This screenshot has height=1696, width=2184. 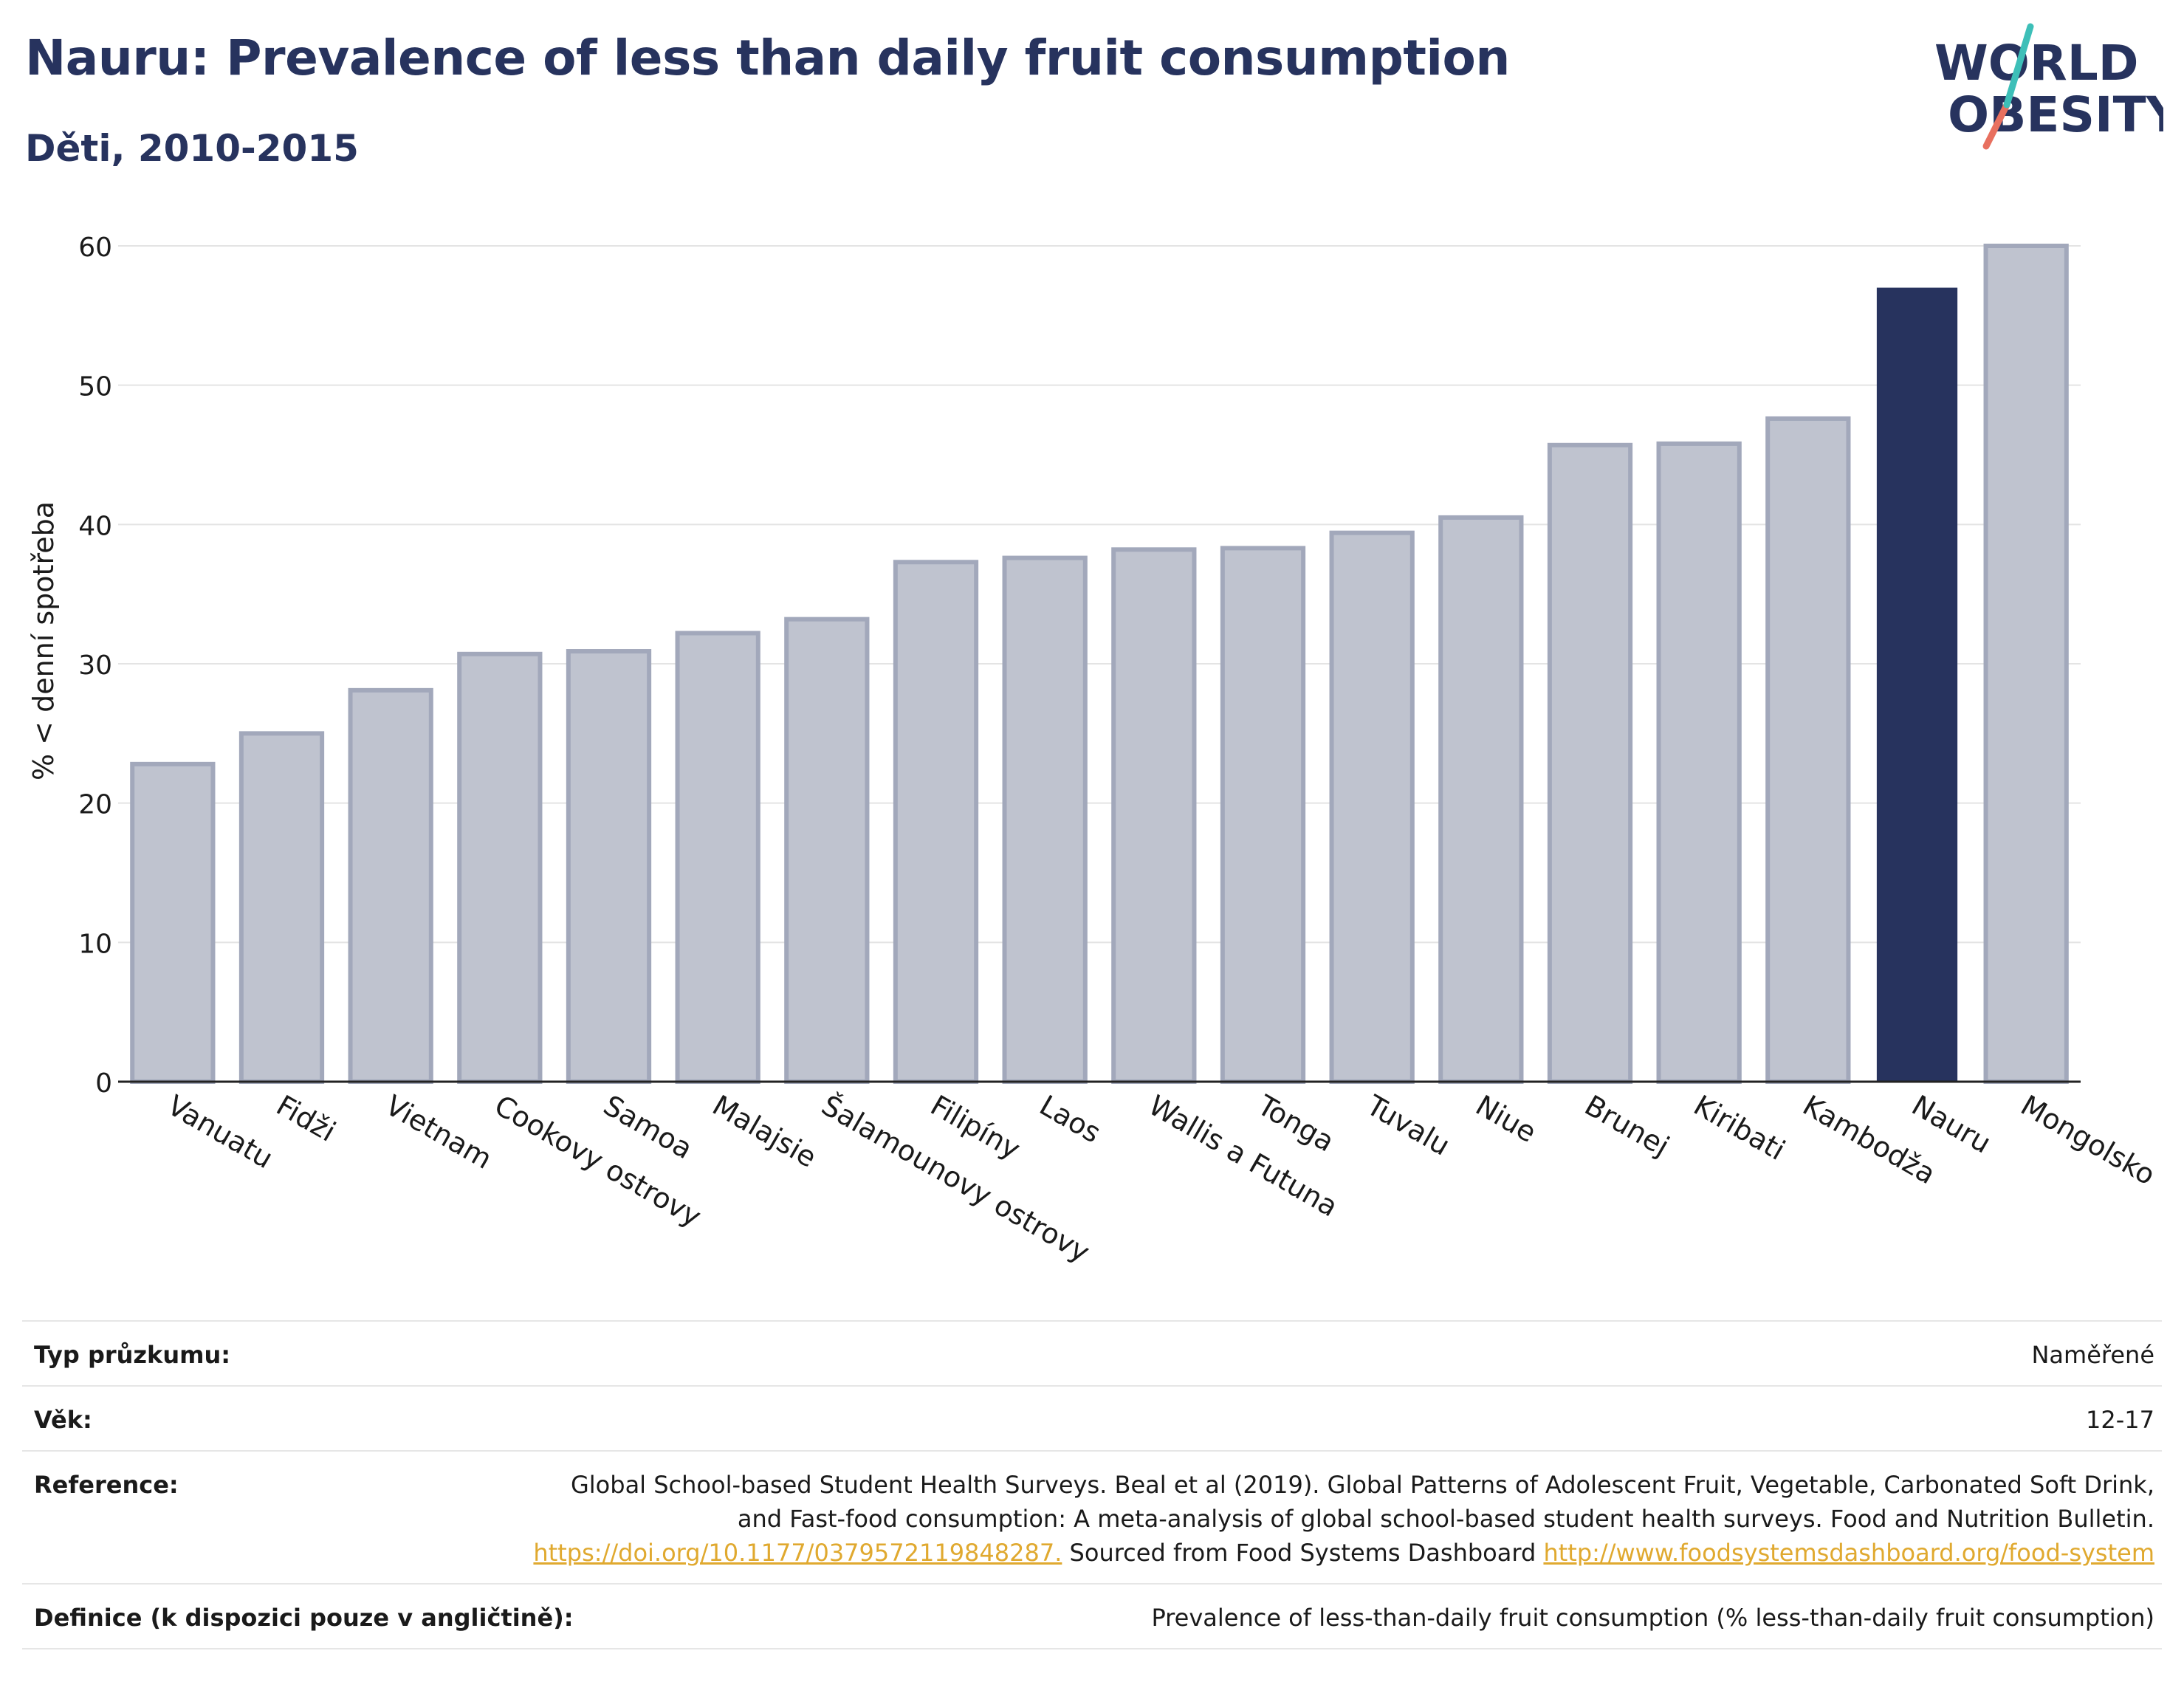 What do you see at coordinates (1071, 1119) in the screenshot?
I see `x-tick-label: Laos` at bounding box center [1071, 1119].